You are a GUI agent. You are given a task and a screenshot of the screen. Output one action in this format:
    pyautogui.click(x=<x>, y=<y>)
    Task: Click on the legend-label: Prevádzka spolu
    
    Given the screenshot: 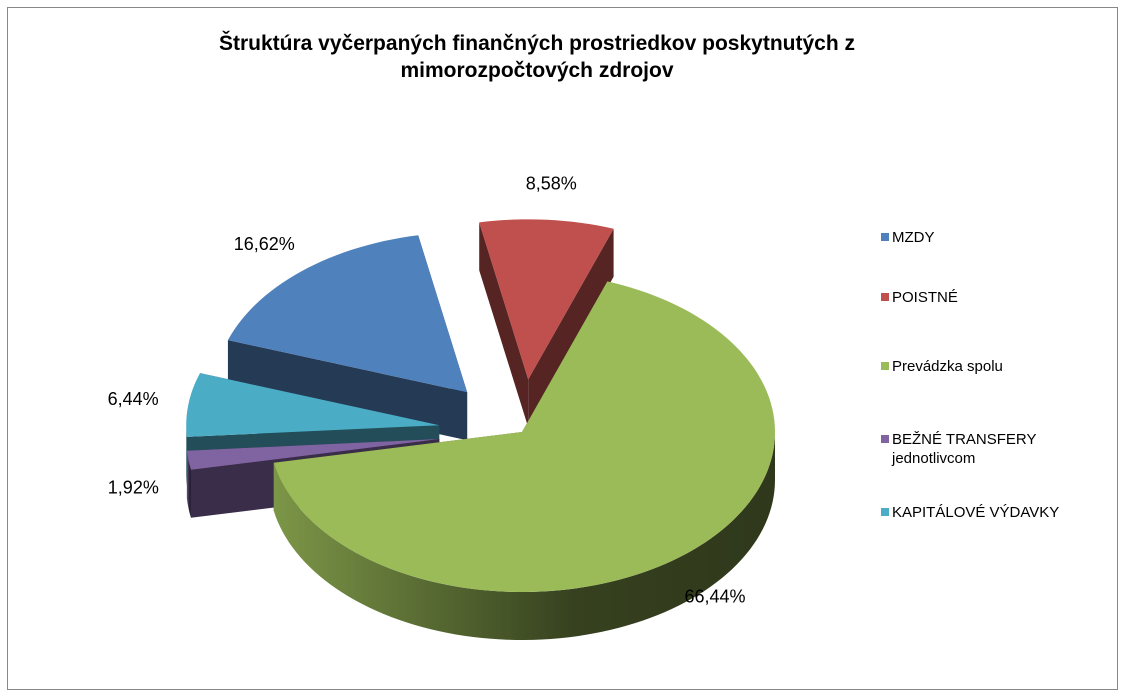 What is the action you would take?
    pyautogui.click(x=947, y=366)
    